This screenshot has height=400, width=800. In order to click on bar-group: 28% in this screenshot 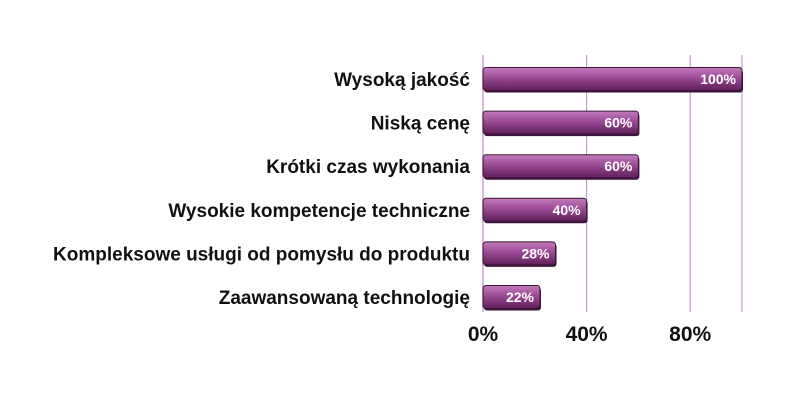, I will do `click(519, 254)`.